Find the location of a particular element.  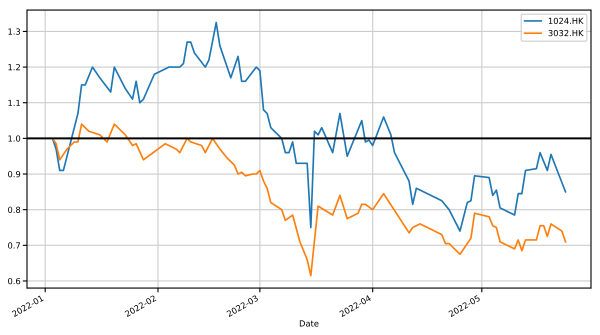

y-tick-label: 1.0 is located at coordinates (14, 138).